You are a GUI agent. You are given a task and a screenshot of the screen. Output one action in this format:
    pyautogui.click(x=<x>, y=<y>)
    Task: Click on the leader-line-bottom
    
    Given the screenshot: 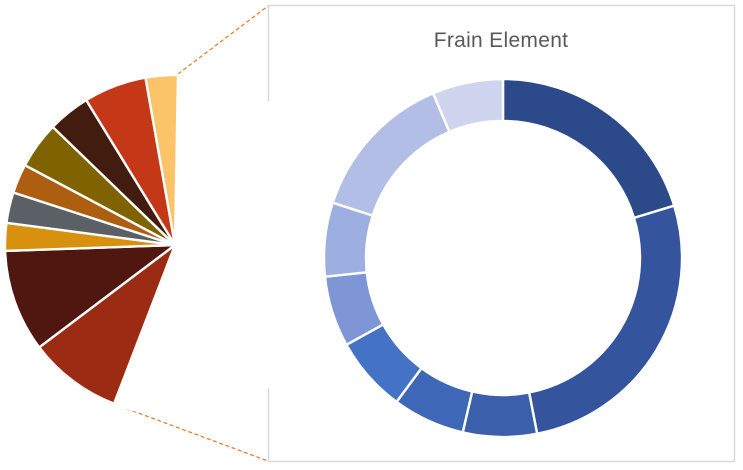 What is the action you would take?
    pyautogui.click(x=191, y=432)
    